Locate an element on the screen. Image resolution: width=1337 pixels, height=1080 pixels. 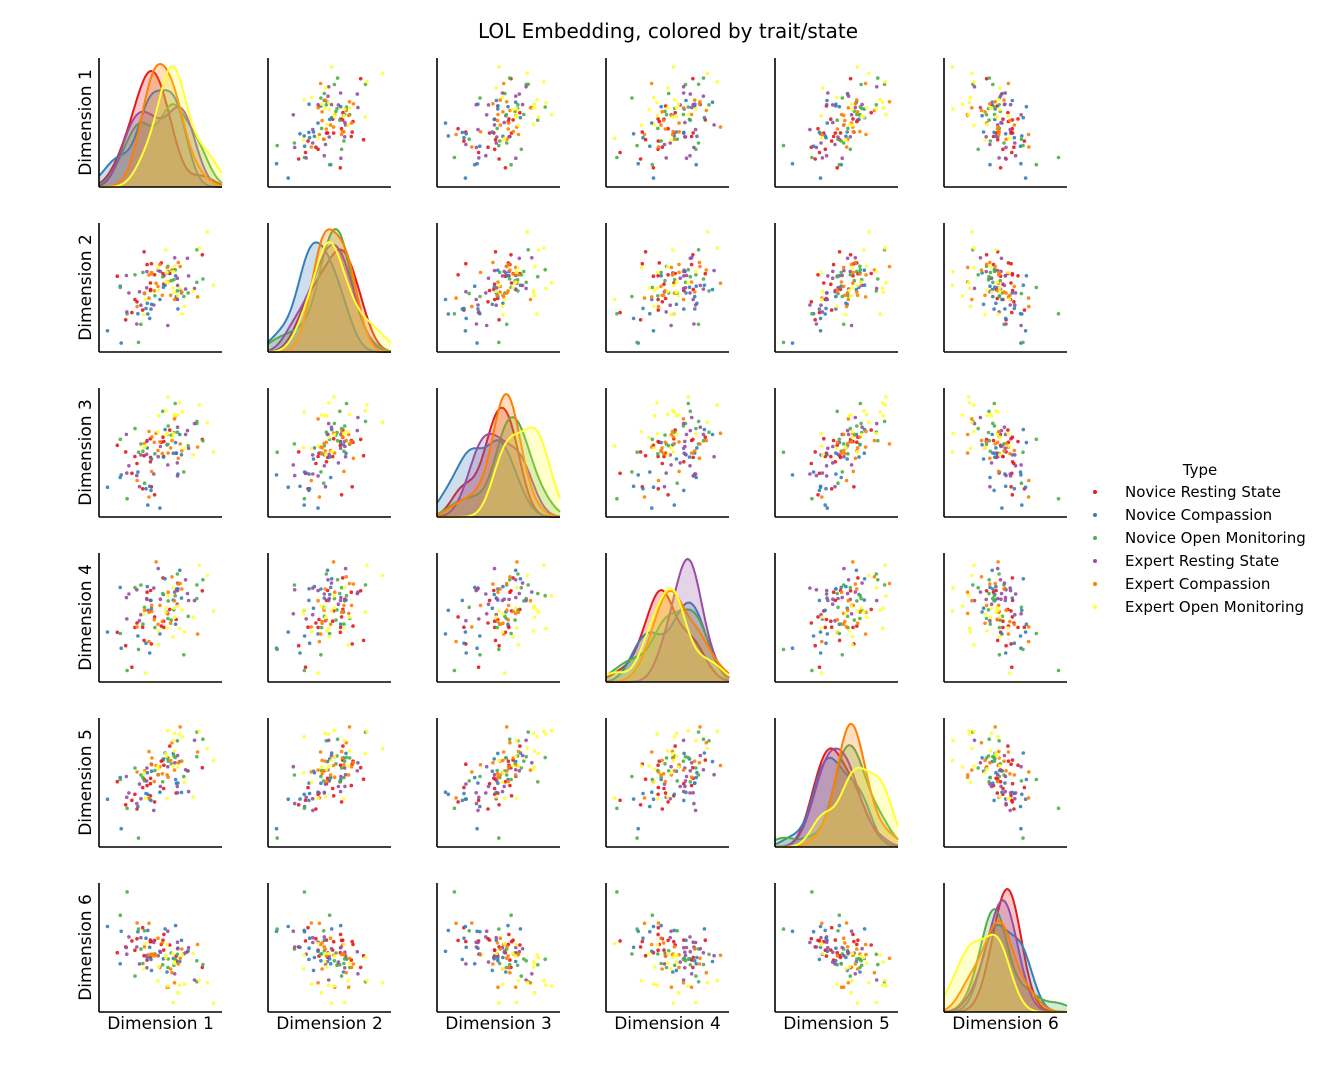
legend-marker is located at coordinates (1095, 515).